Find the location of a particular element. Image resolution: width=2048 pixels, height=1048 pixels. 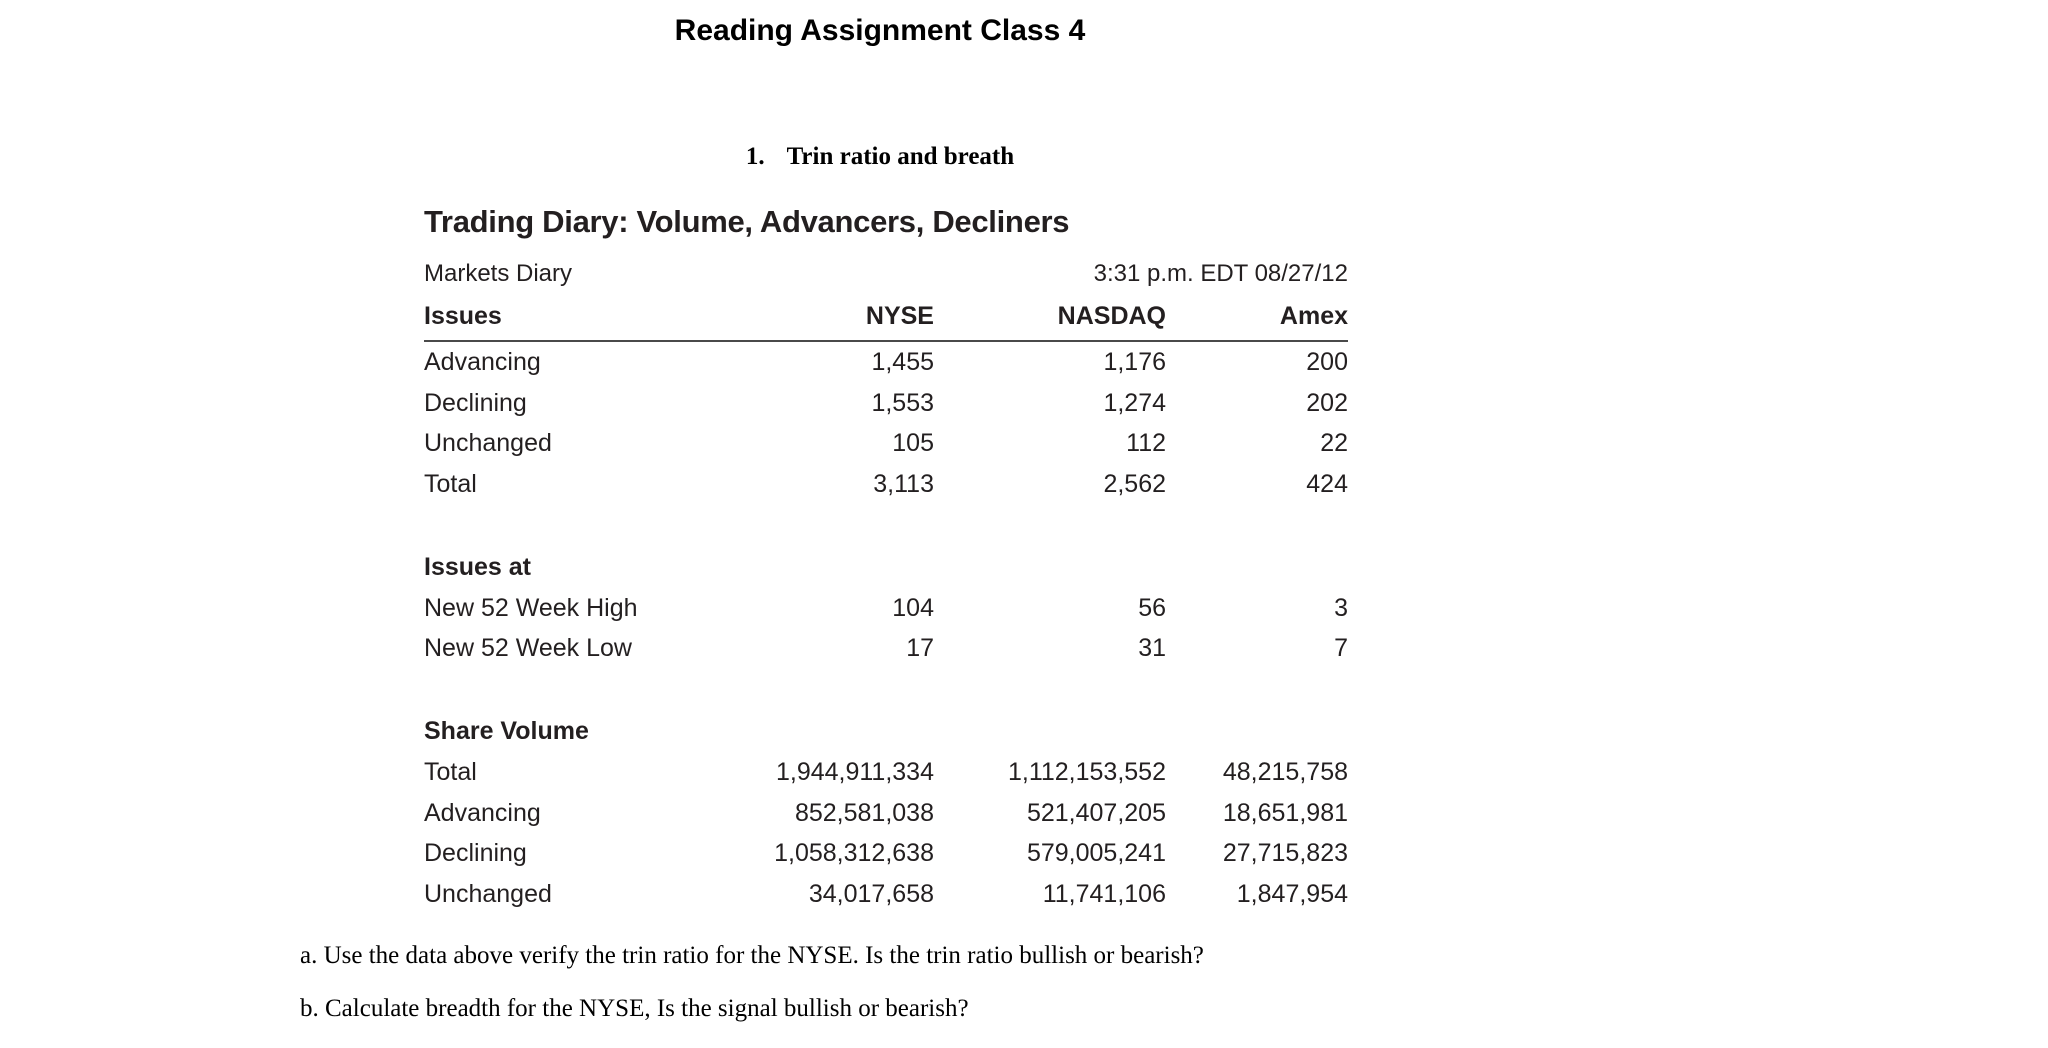

amex-value: 22 is located at coordinates (1334, 443).